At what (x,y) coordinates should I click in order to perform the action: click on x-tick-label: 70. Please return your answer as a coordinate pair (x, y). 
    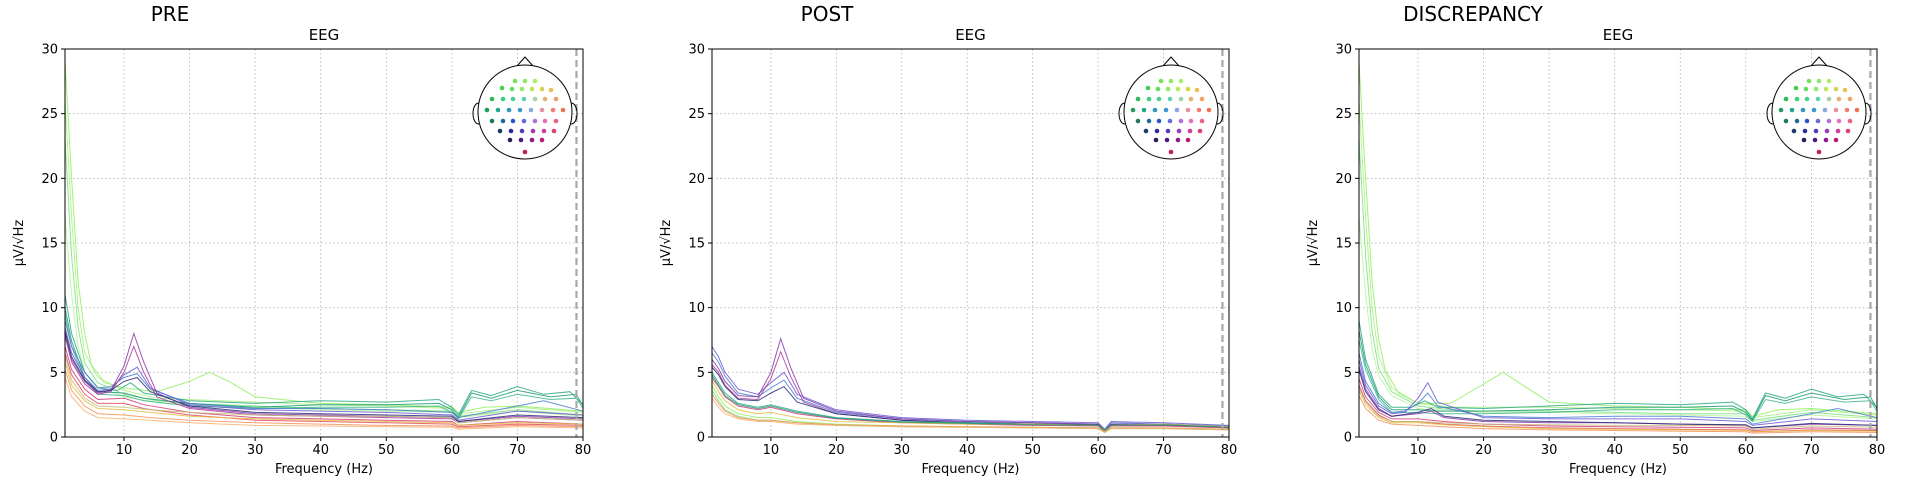
    Looking at the image, I should click on (1811, 450).